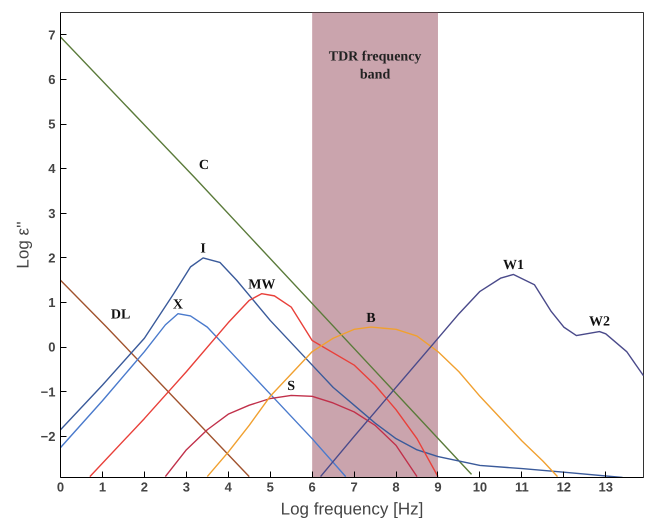 The image size is (651, 527). What do you see at coordinates (102, 487) in the screenshot?
I see `x-tick-label: 1` at bounding box center [102, 487].